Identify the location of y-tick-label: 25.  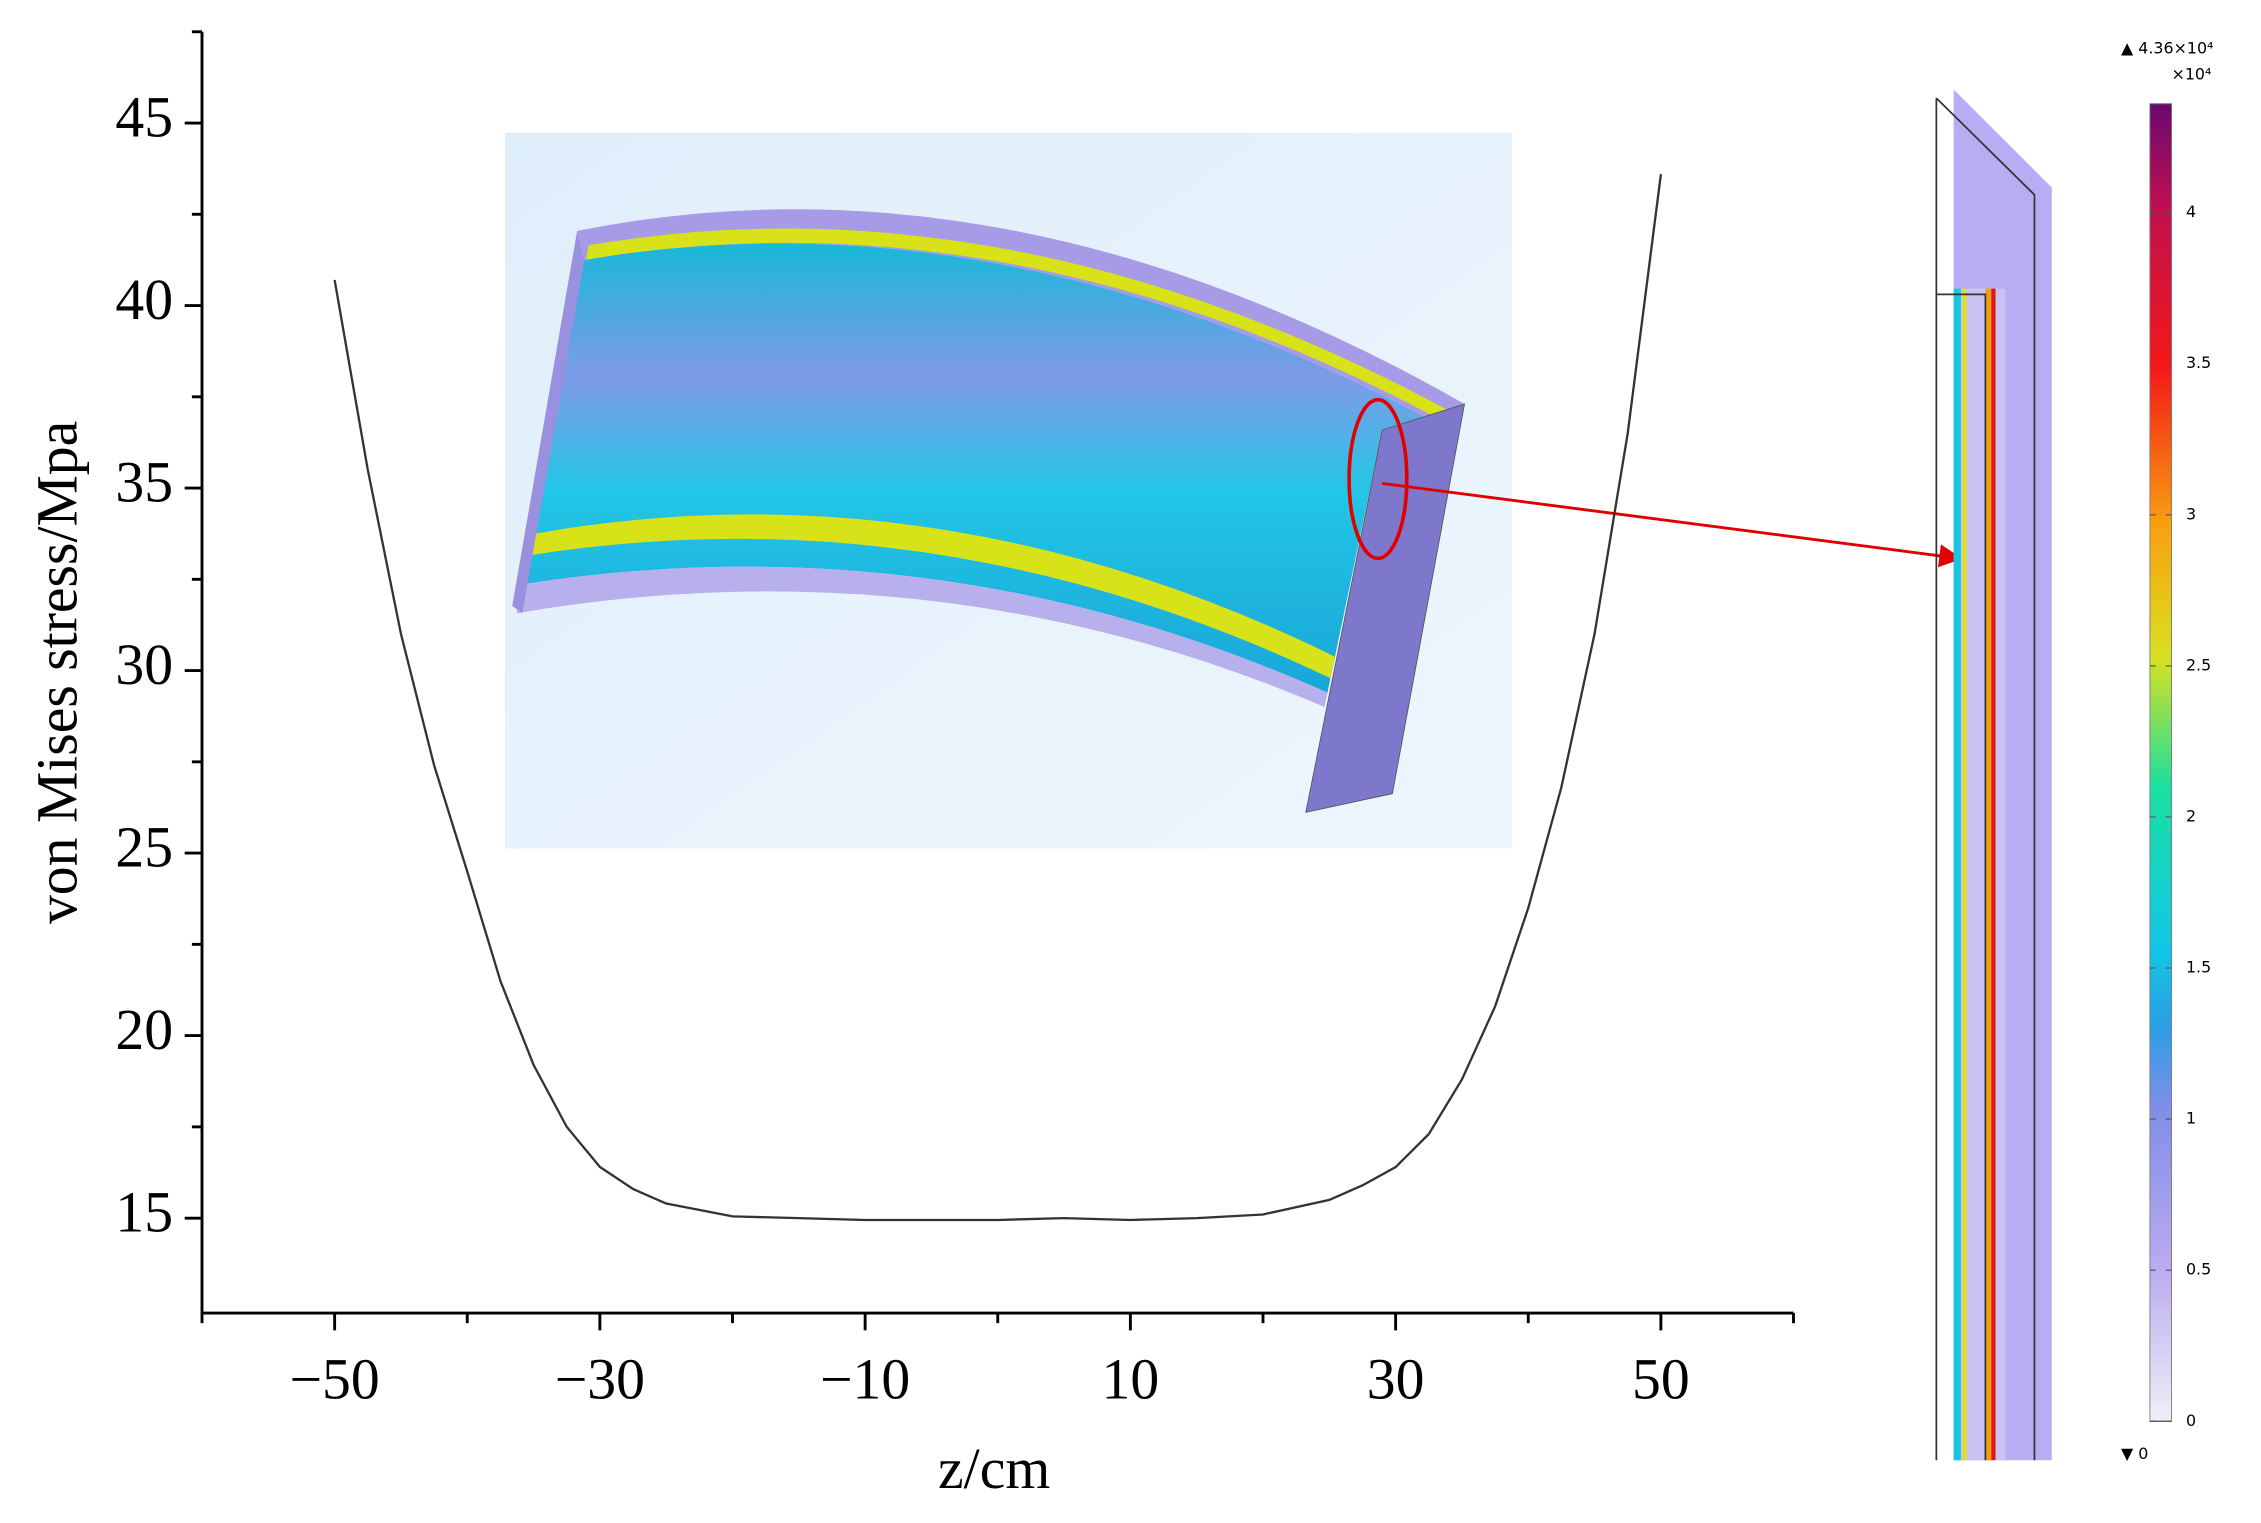
(144, 847).